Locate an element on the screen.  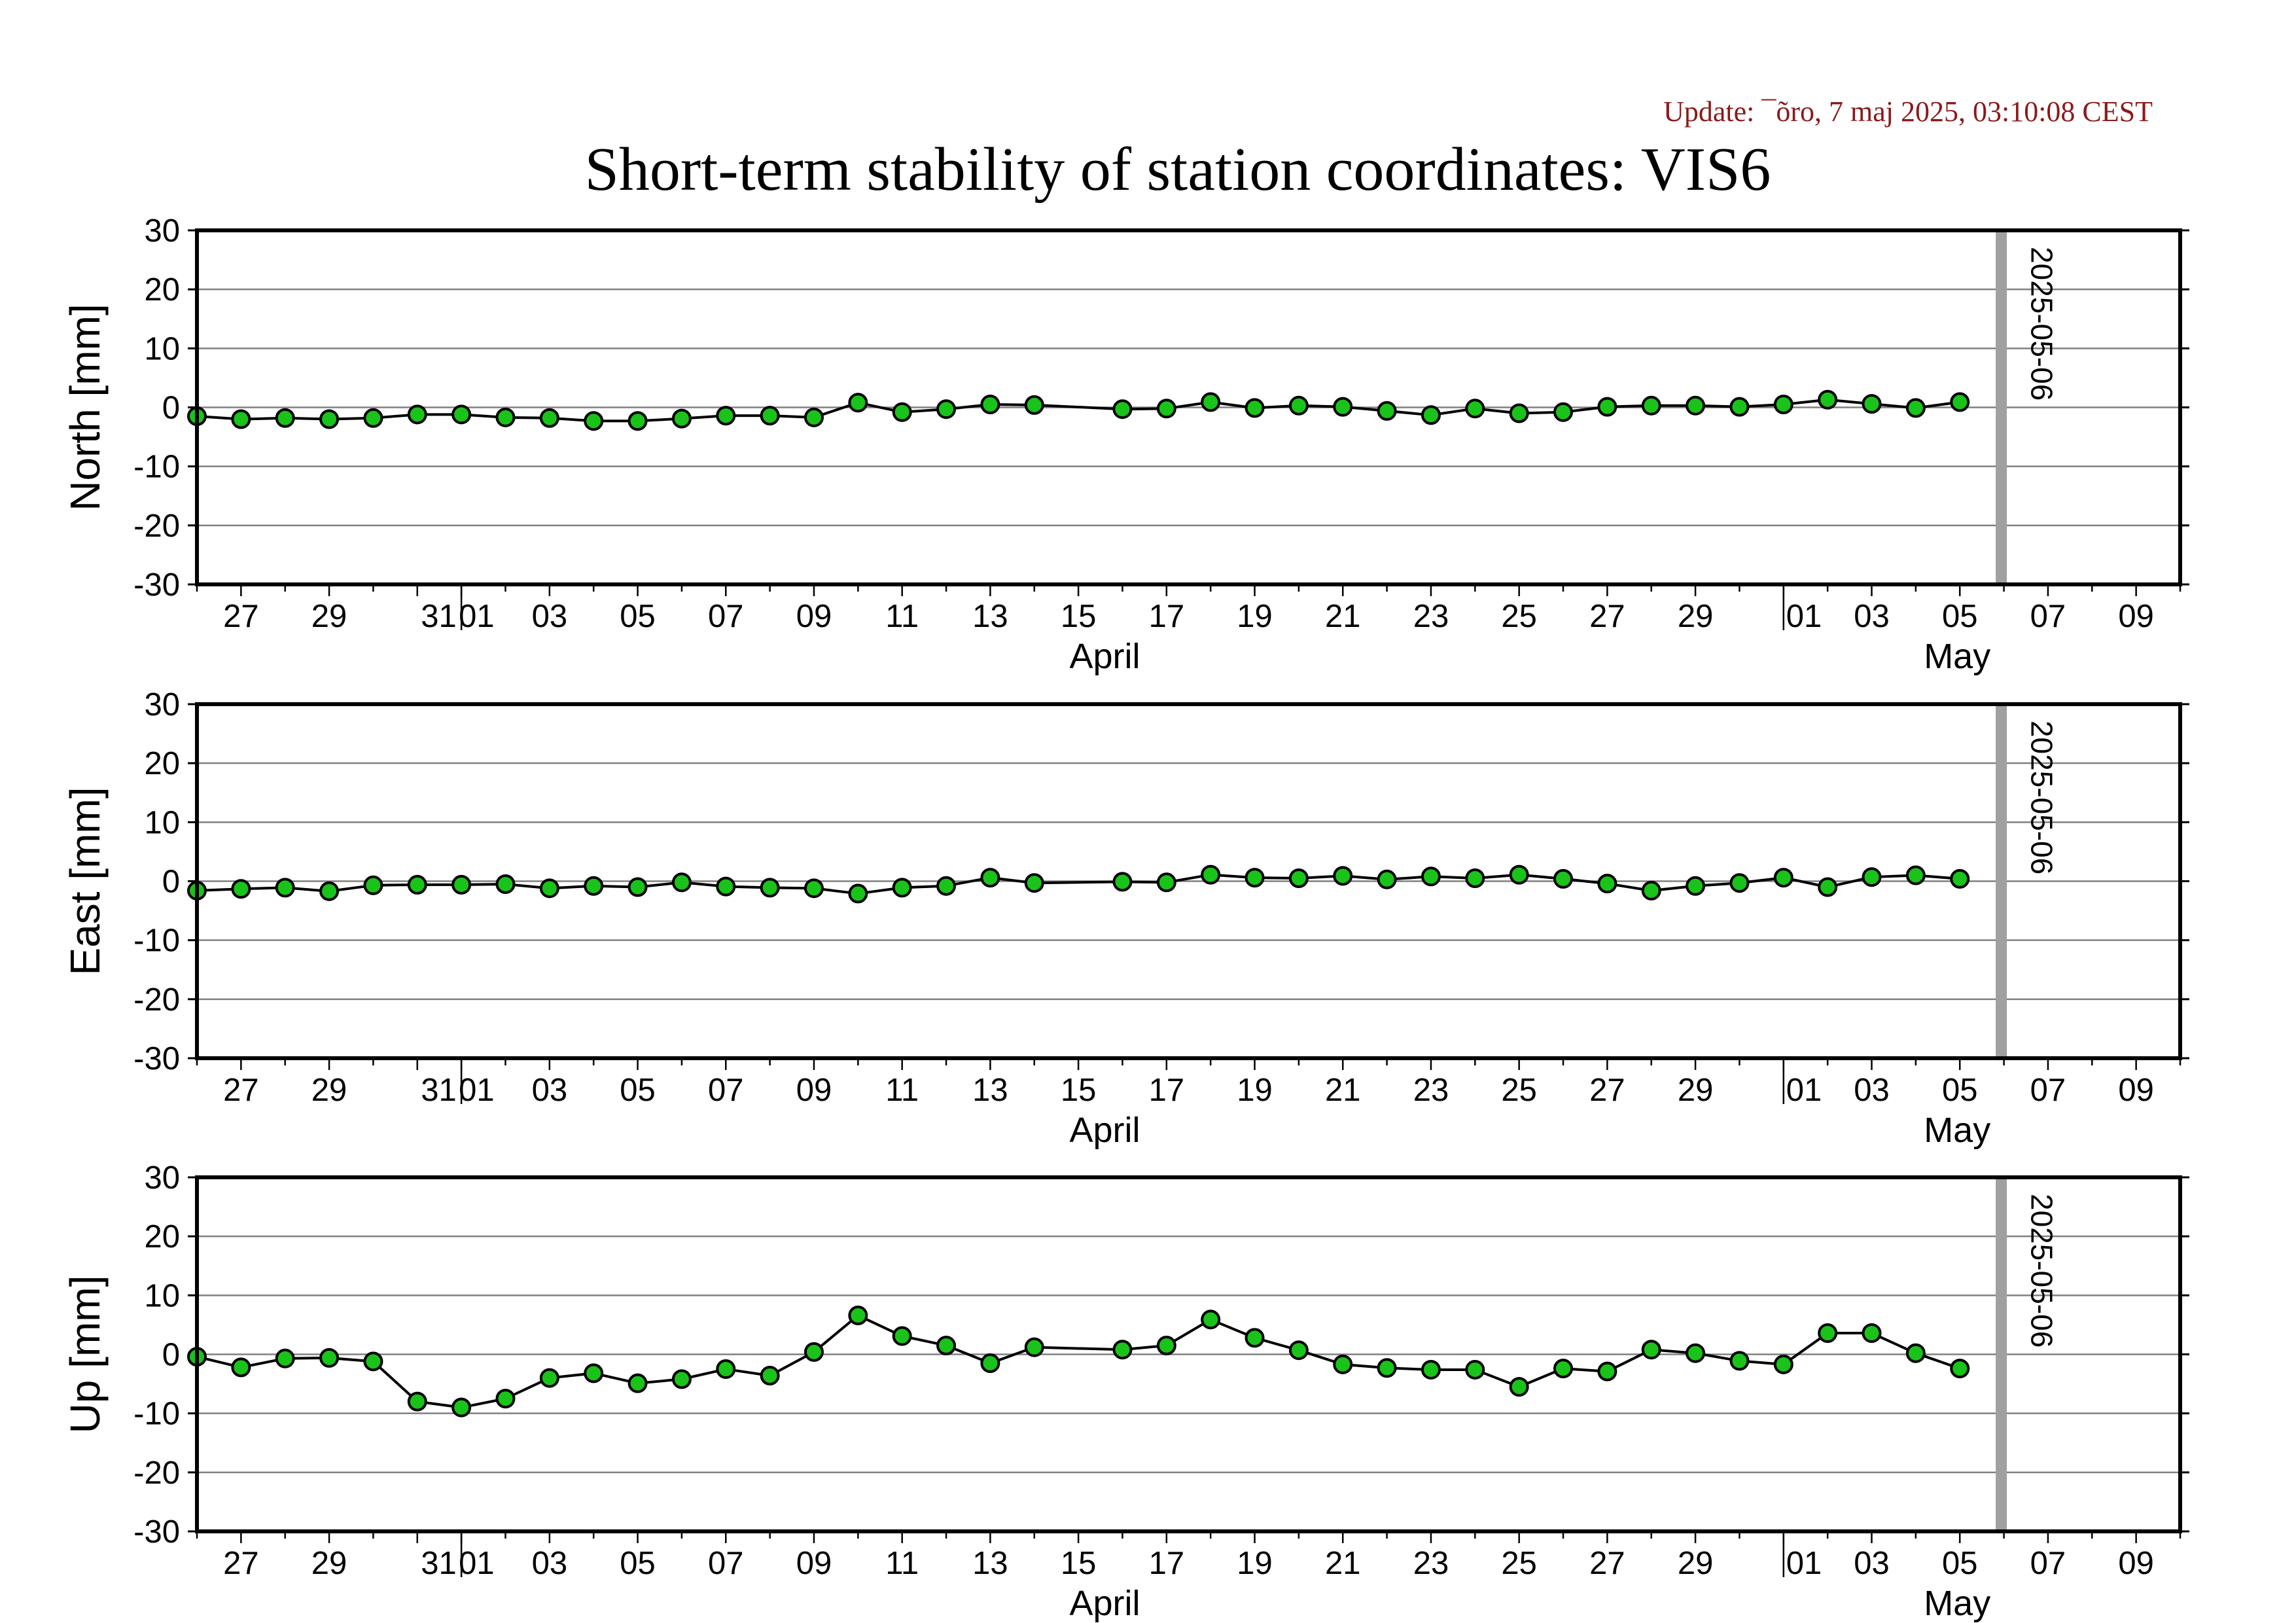
current-date-label: 2025-05-06 is located at coordinates (2042, 324).